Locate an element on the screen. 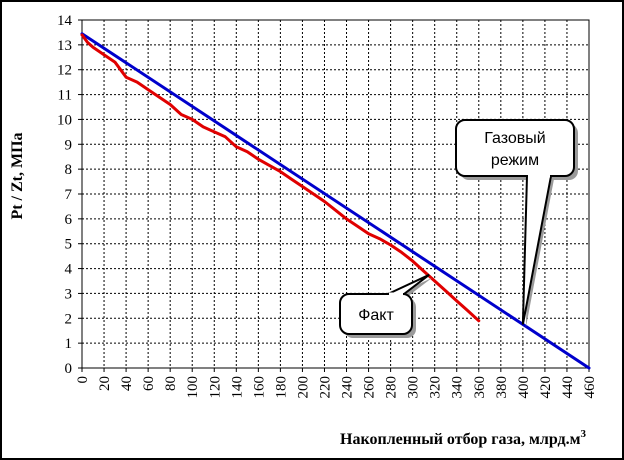  x-tick-label: 440 is located at coordinates (568, 387).